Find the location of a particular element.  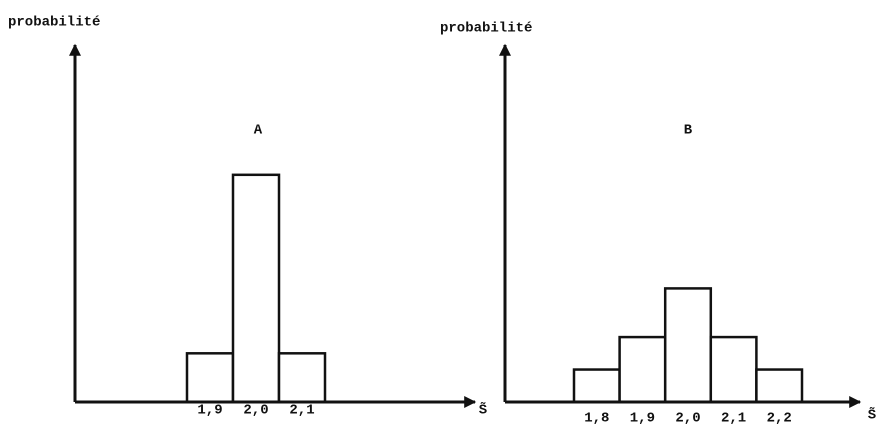

chart-title: A is located at coordinates (258, 131).